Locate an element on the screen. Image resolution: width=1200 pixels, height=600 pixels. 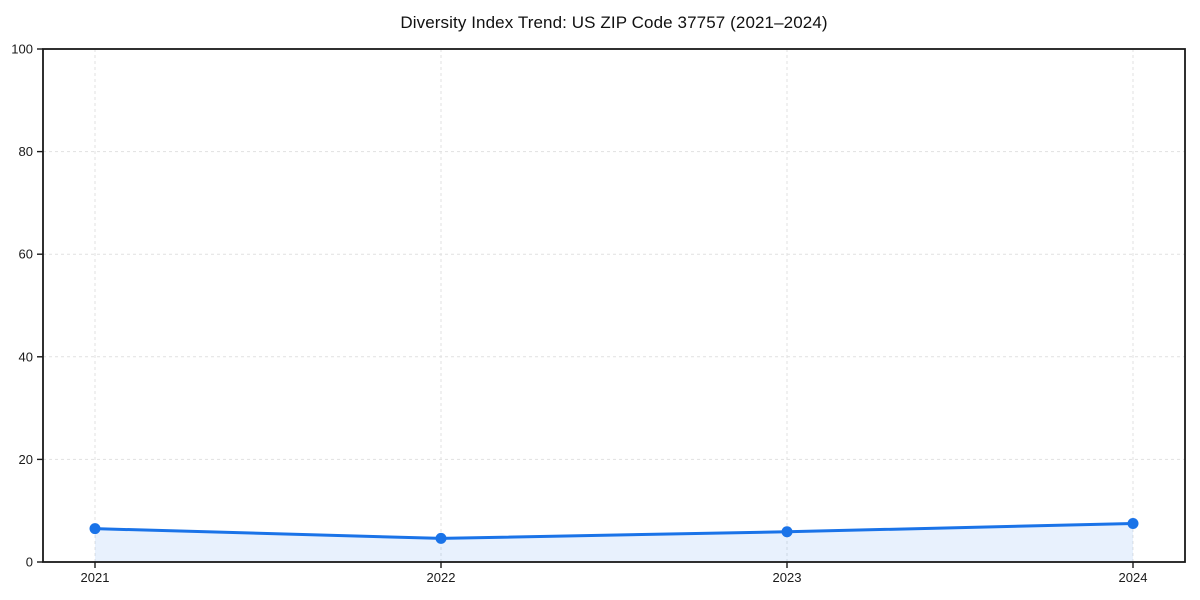
x-tick-label: 2023 is located at coordinates (787, 577).